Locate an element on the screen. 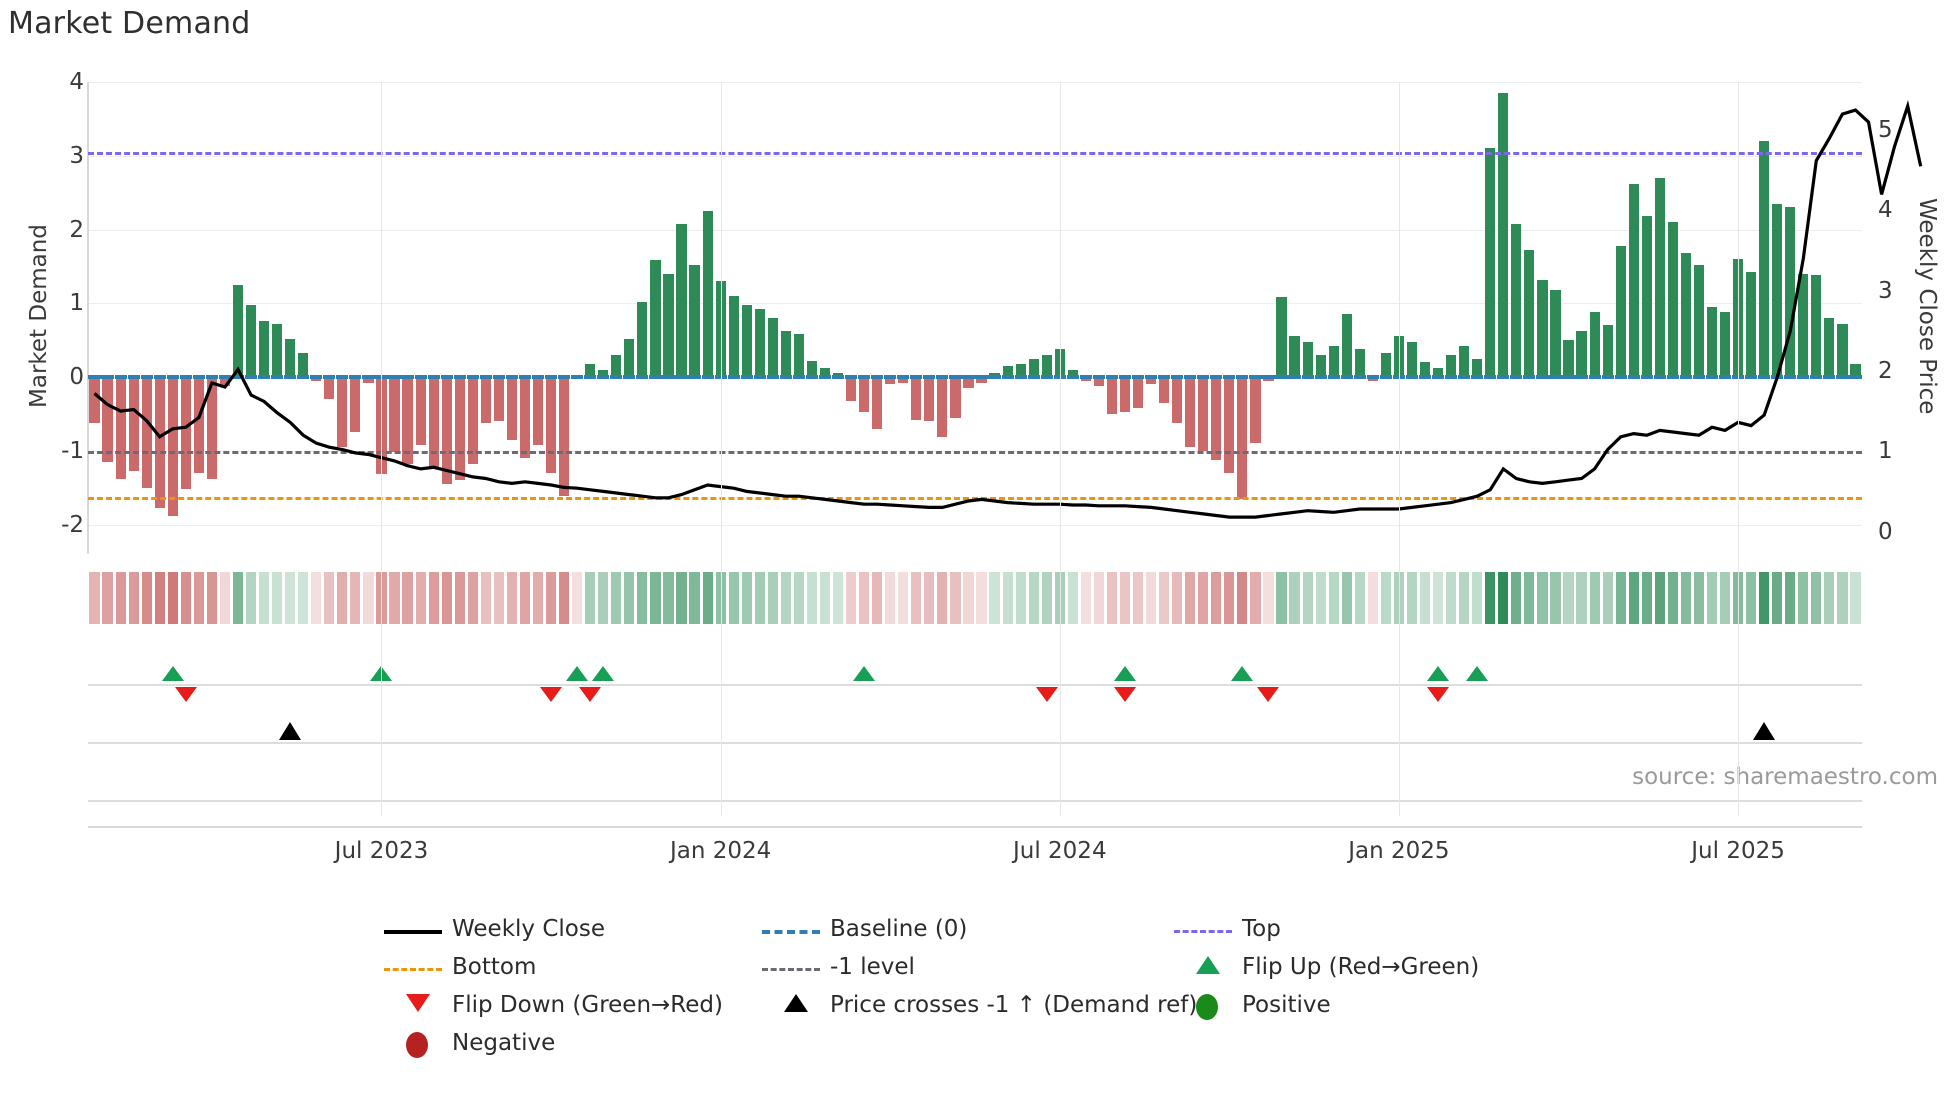  y-axis-tick-left: 2 is located at coordinates (76, 229).